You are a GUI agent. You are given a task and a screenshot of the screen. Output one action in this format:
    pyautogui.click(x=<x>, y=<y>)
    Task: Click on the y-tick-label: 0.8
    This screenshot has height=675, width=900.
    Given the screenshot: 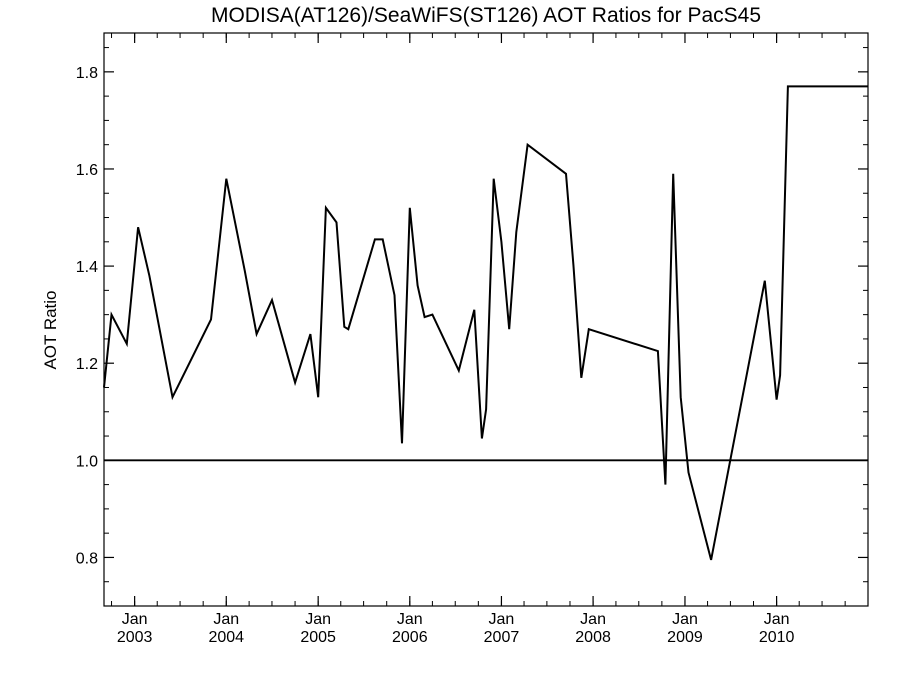 What is the action you would take?
    pyautogui.click(x=87, y=558)
    